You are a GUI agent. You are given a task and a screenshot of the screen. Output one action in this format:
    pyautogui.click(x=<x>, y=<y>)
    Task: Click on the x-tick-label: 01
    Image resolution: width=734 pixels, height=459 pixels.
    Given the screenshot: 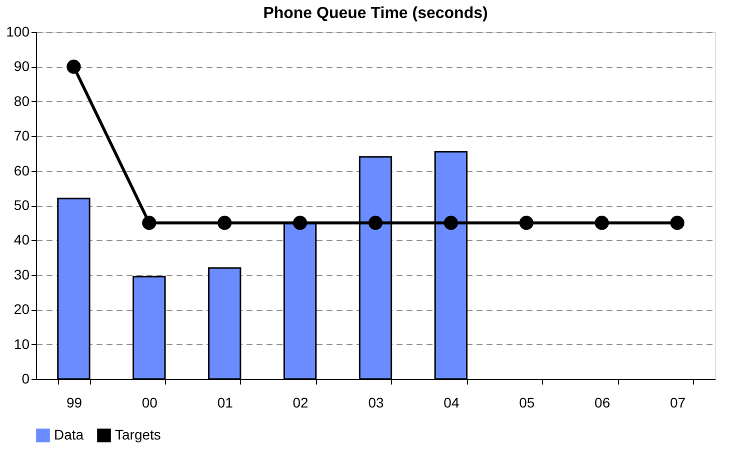 What is the action you would take?
    pyautogui.click(x=225, y=402)
    